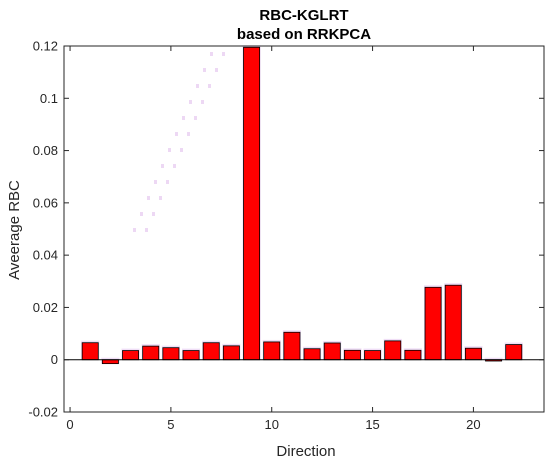 Image resolution: width=550 pixels, height=461 pixels. I want to click on y-tick-label: 0.06, so click(45, 202).